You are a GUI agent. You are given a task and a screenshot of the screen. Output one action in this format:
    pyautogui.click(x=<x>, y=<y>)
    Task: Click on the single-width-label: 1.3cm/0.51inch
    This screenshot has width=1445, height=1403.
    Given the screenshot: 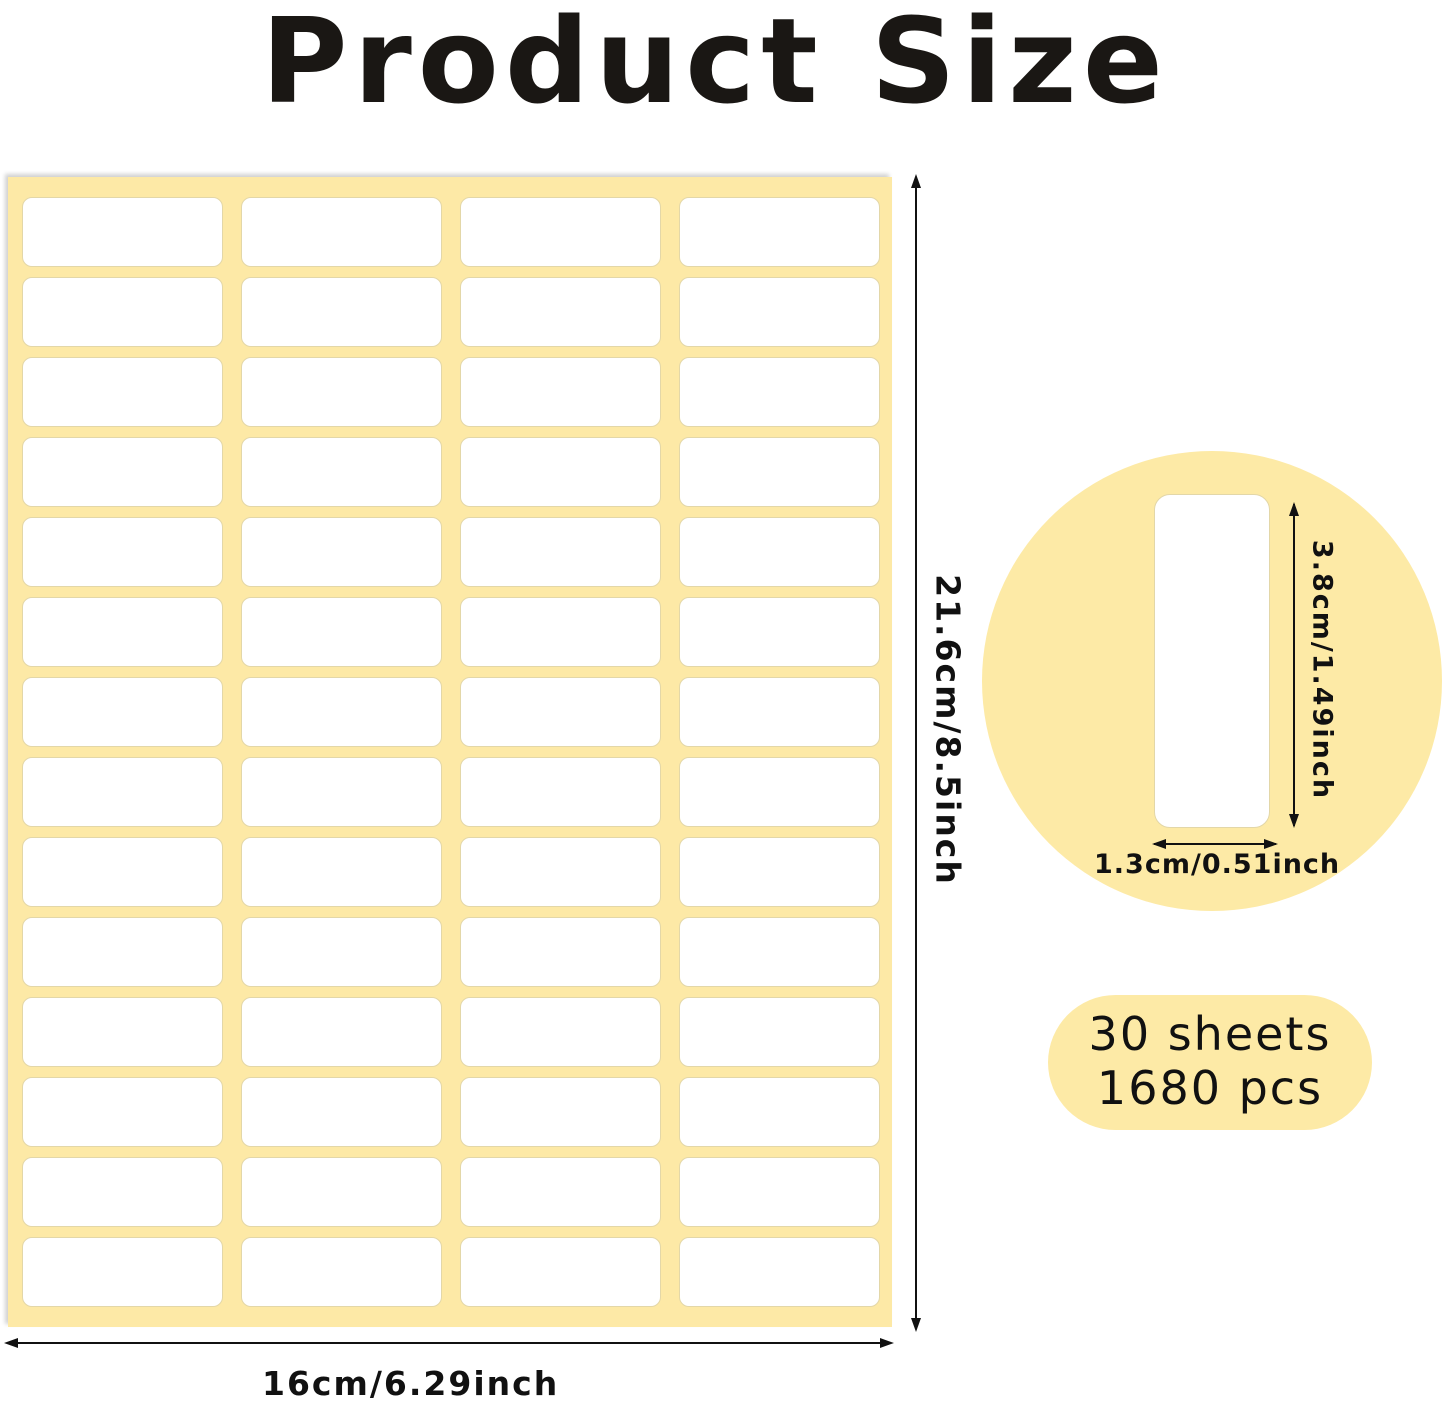 What is the action you would take?
    pyautogui.click(x=1217, y=864)
    